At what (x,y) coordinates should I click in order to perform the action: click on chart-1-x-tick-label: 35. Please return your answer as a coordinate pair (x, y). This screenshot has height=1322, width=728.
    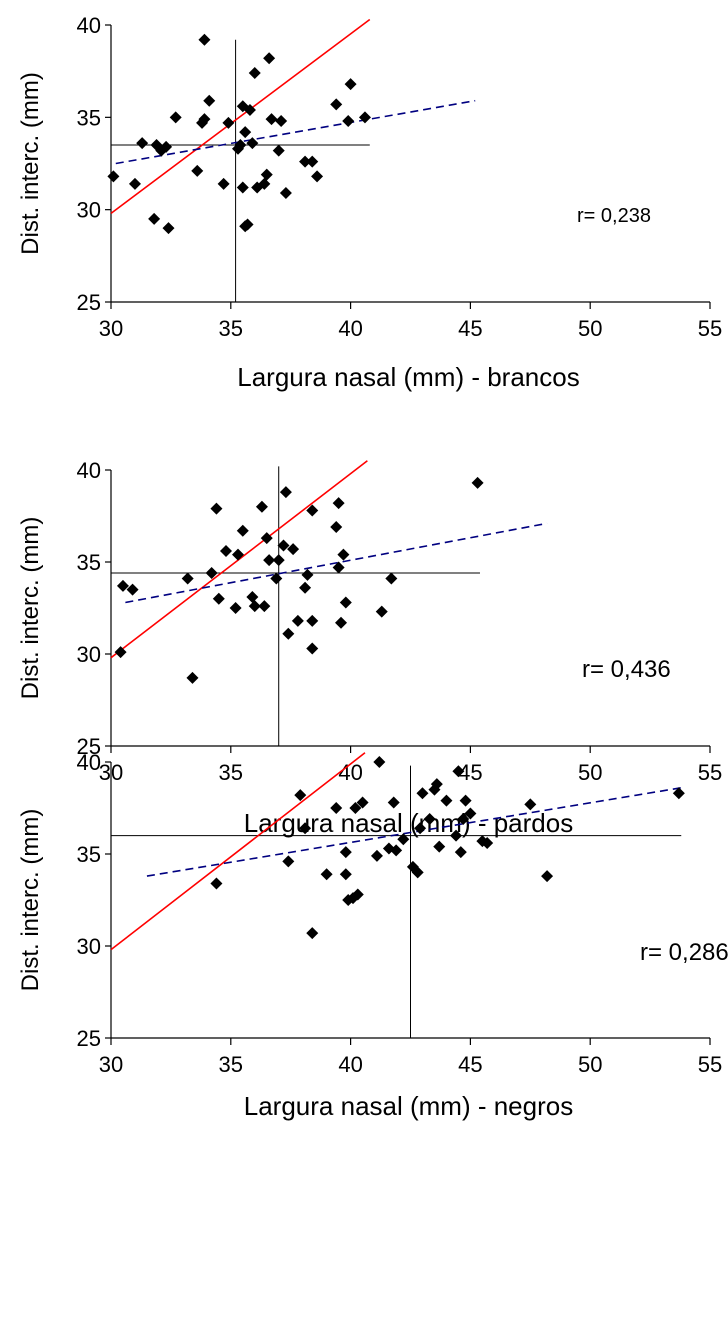
    Looking at the image, I should click on (231, 328).